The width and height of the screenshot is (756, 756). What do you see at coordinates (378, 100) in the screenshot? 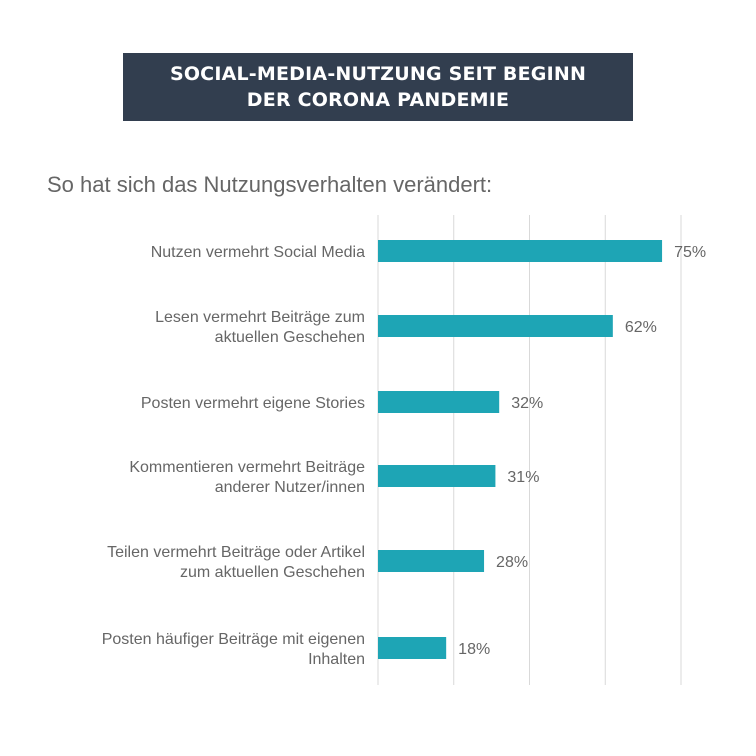
I see `chart-title-line2: DER CORONA PANDEMIE` at bounding box center [378, 100].